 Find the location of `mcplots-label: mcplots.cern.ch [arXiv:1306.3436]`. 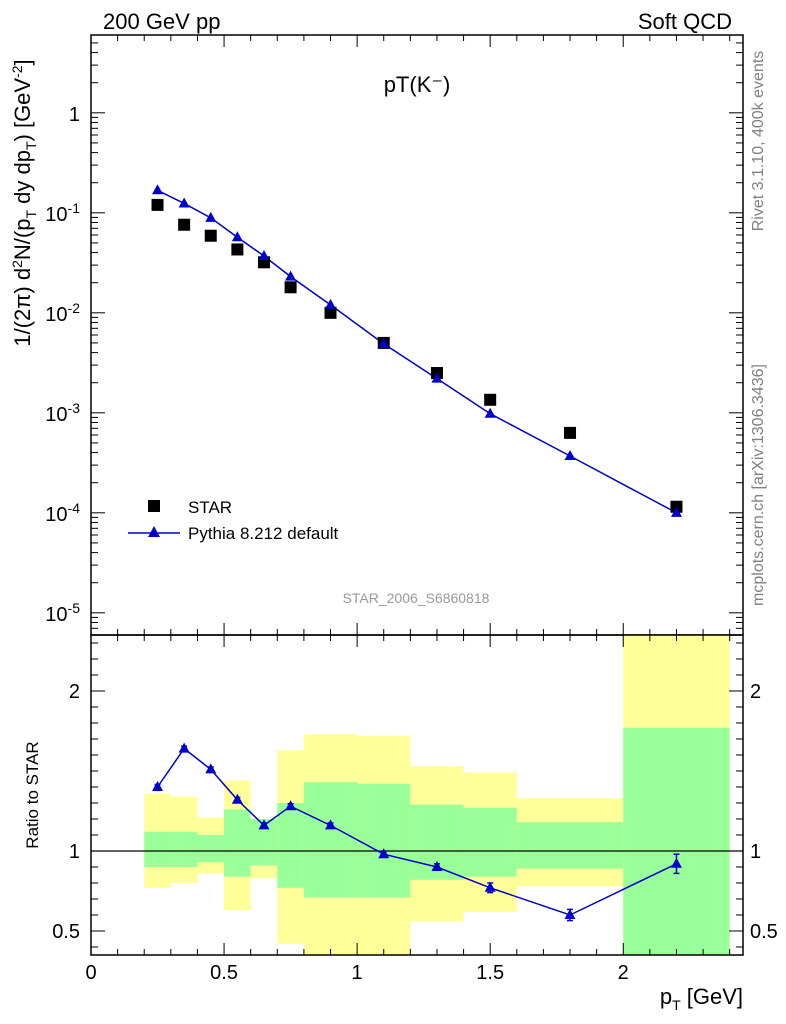

mcplots-label: mcplots.cern.ch [arXiv:1306.3436] is located at coordinates (758, 485).